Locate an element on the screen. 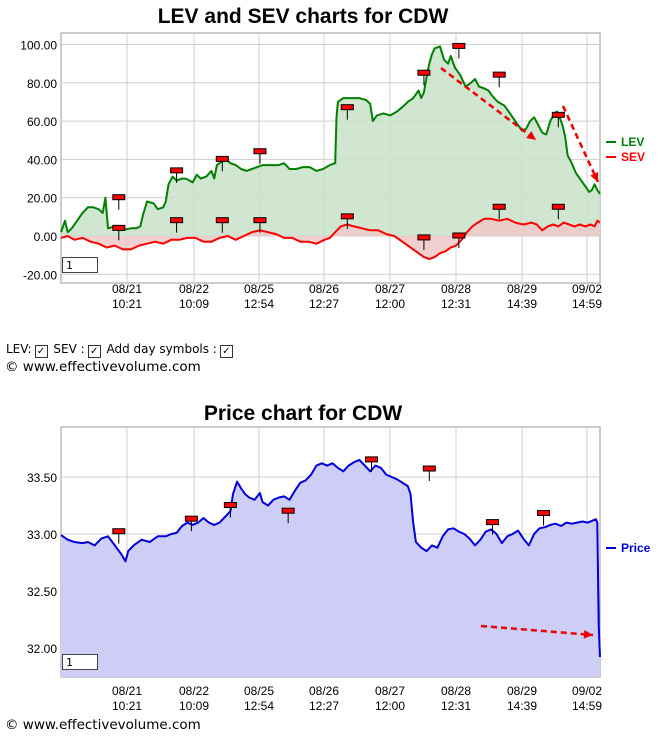 This screenshot has width=660, height=746. copyright-top: © www.effectivevolume.com is located at coordinates (103, 367).